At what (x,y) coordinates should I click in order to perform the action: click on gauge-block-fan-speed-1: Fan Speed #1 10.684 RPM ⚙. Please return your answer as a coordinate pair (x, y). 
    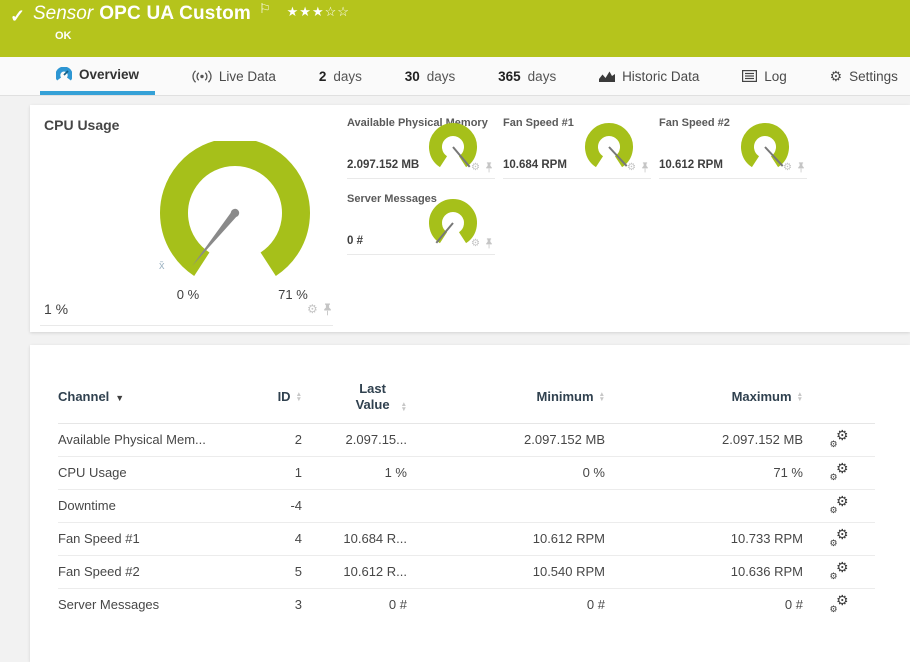
    Looking at the image, I should click on (577, 146).